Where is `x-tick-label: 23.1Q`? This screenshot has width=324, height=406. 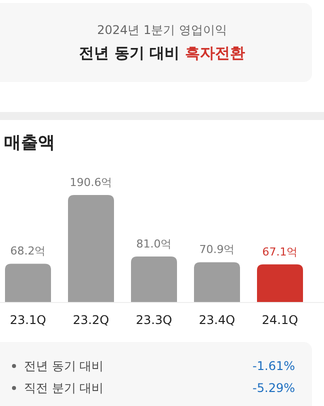 x-tick-label: 23.1Q is located at coordinates (28, 320).